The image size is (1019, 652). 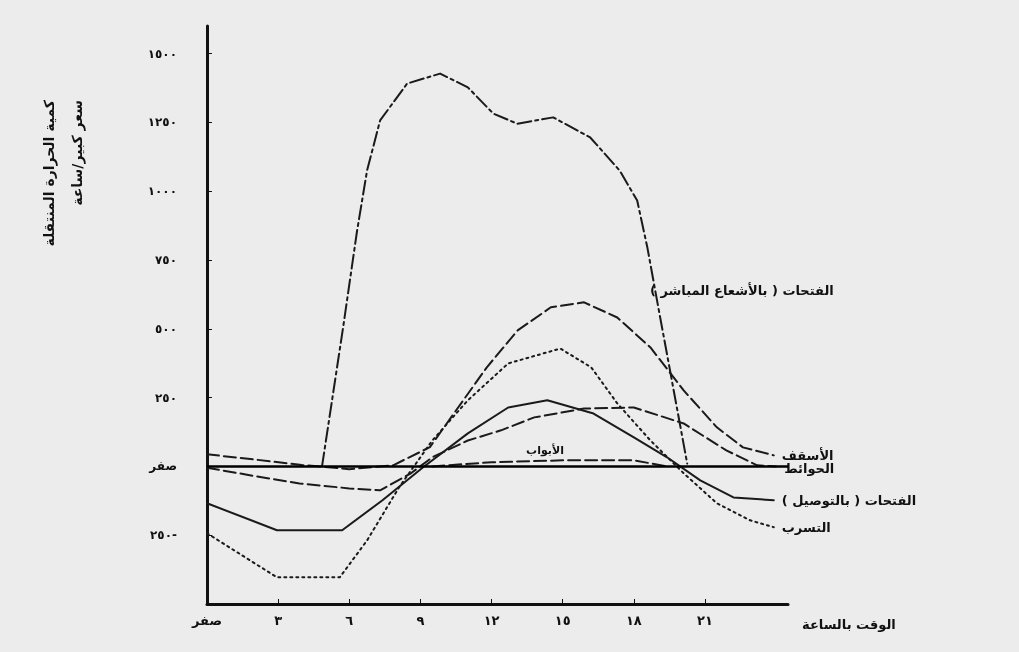 What do you see at coordinates (491, 620) in the screenshot?
I see `x-tick-label: ١٢` at bounding box center [491, 620].